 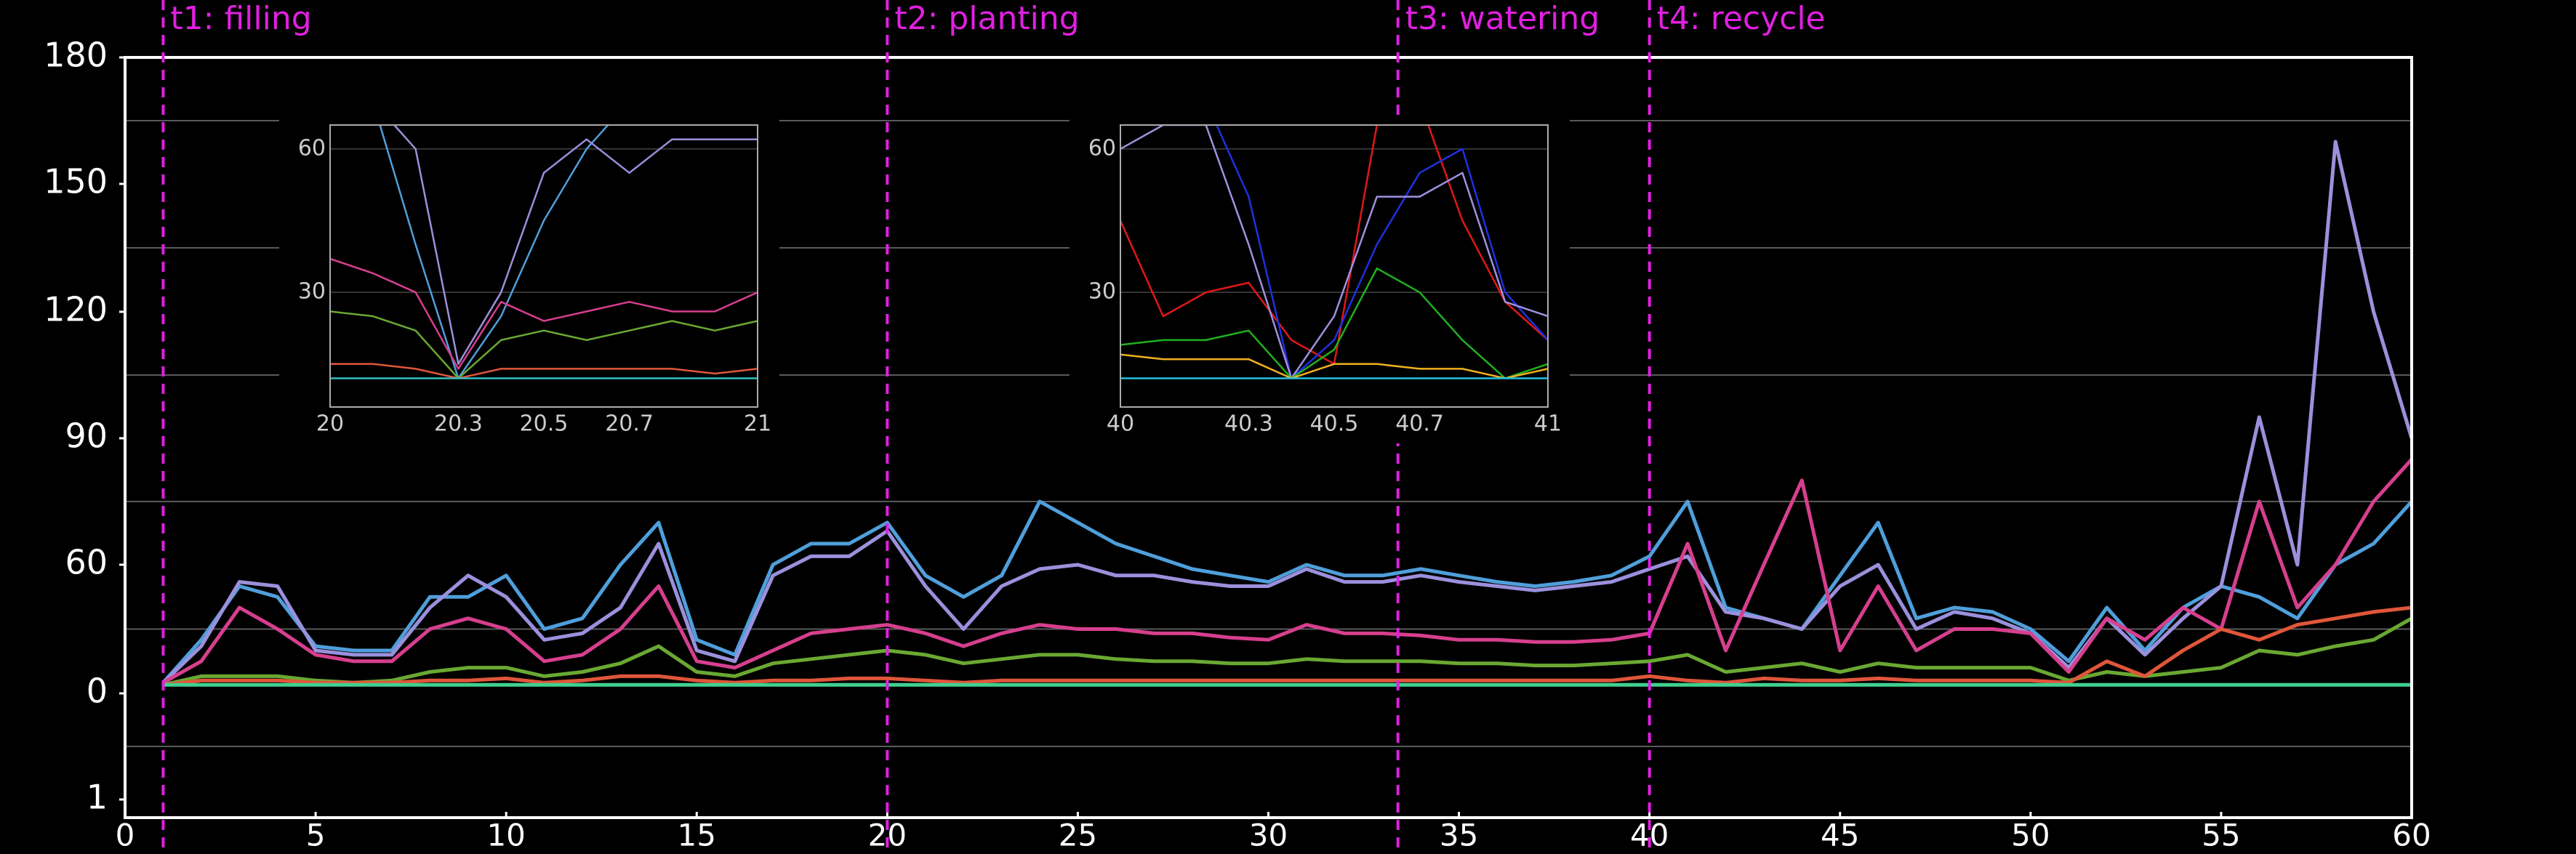 I want to click on x-tick-label: 50, so click(x=2030, y=835).